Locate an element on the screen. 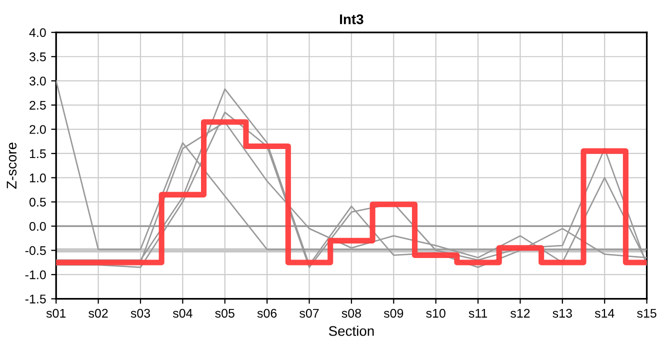  x-tick-label: s09 is located at coordinates (394, 313).